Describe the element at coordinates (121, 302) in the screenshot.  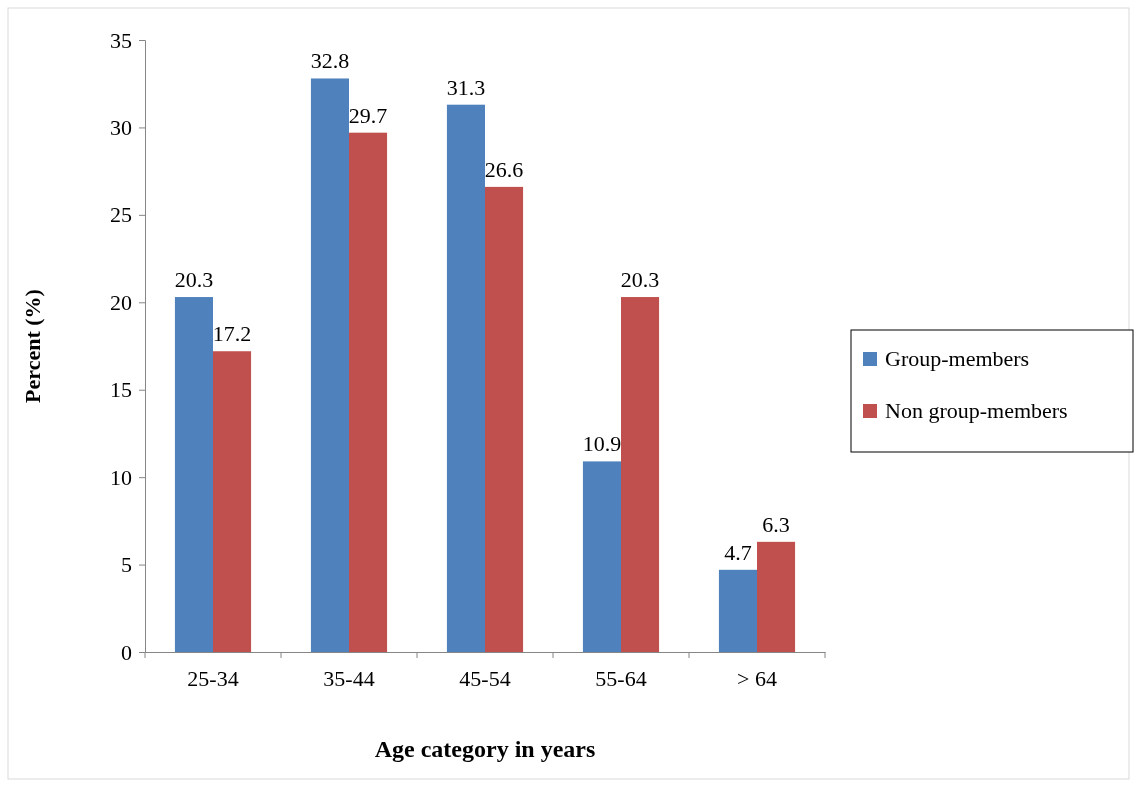
I see `y-tick-label: 20` at that location.